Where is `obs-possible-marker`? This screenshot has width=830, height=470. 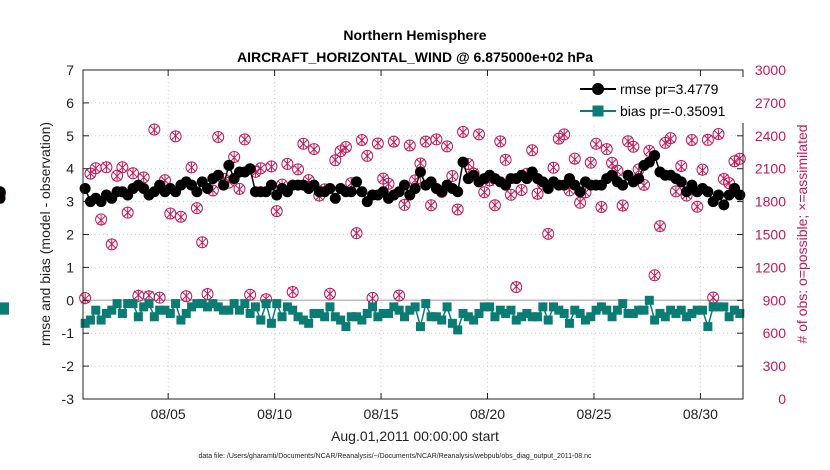 obs-possible-marker is located at coordinates (3, 193).